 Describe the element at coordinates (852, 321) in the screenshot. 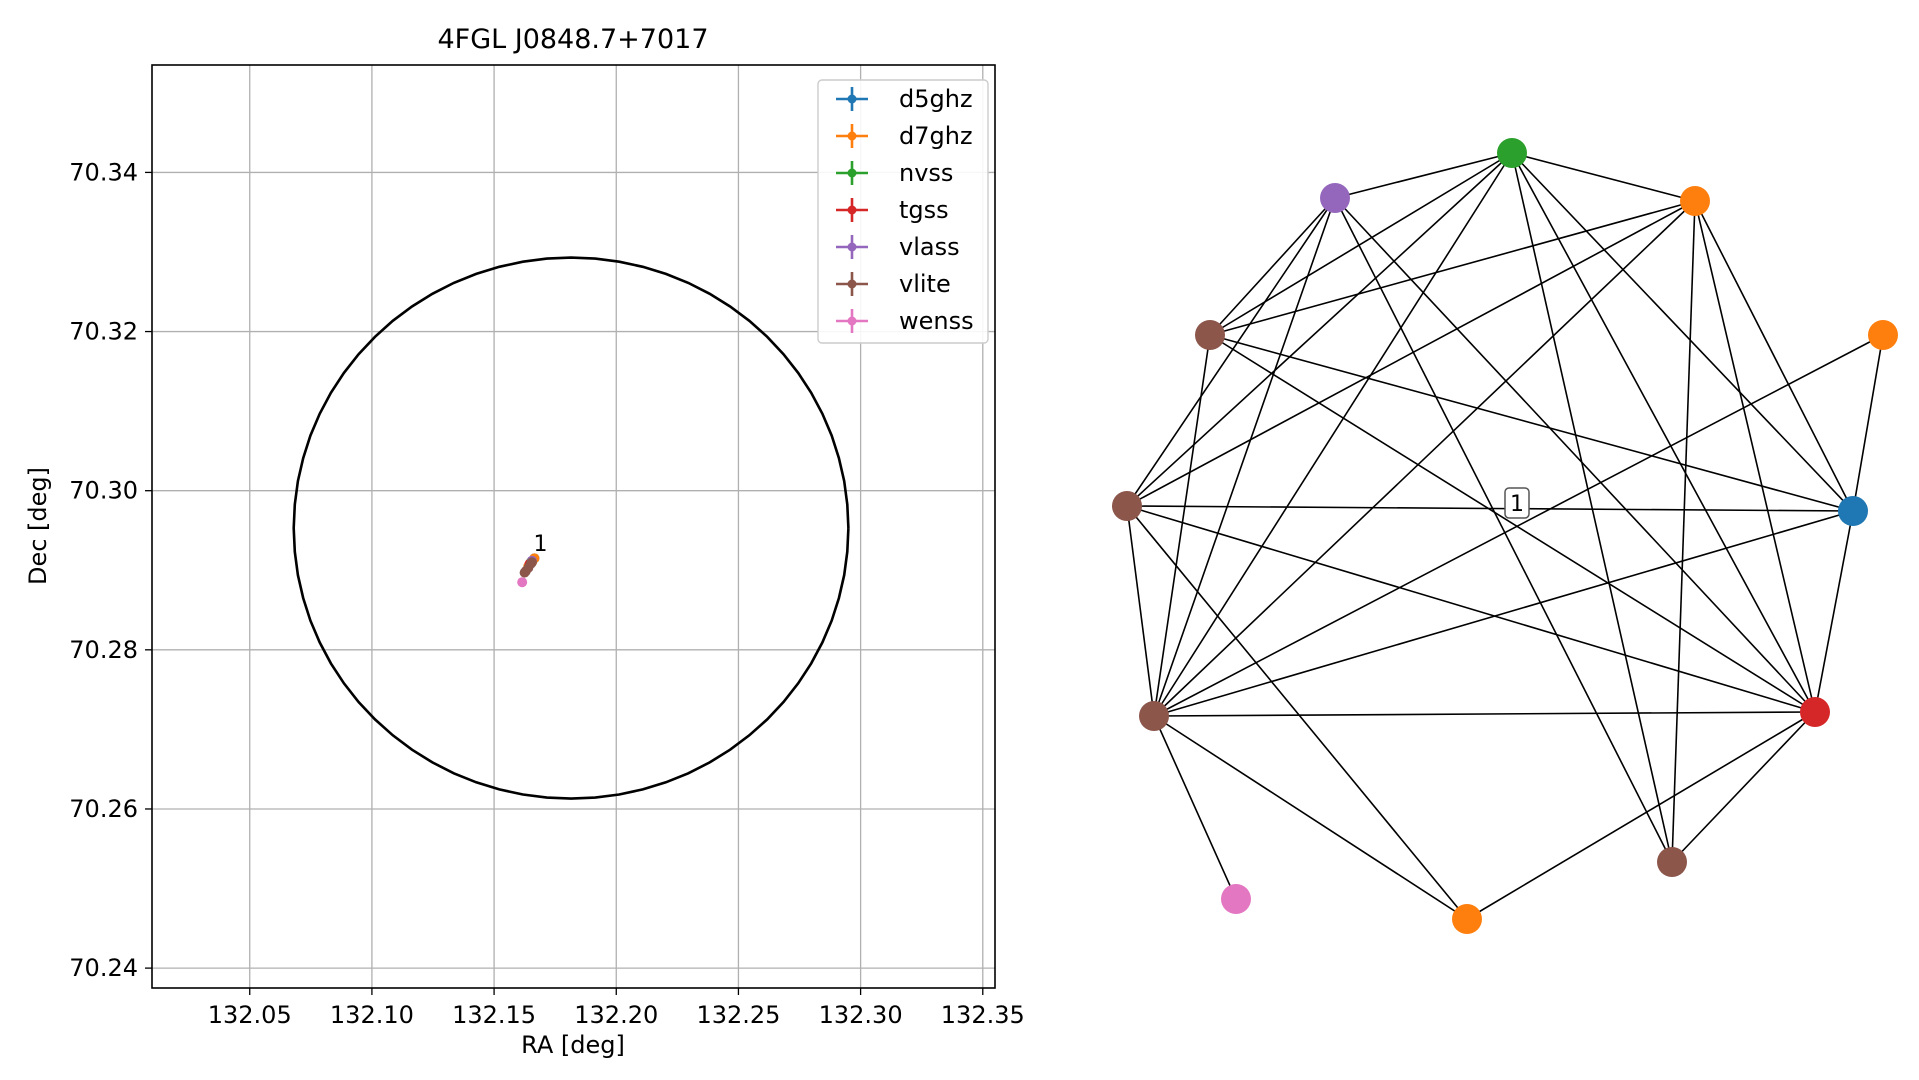

I see `legend-dot-wenss` at that location.